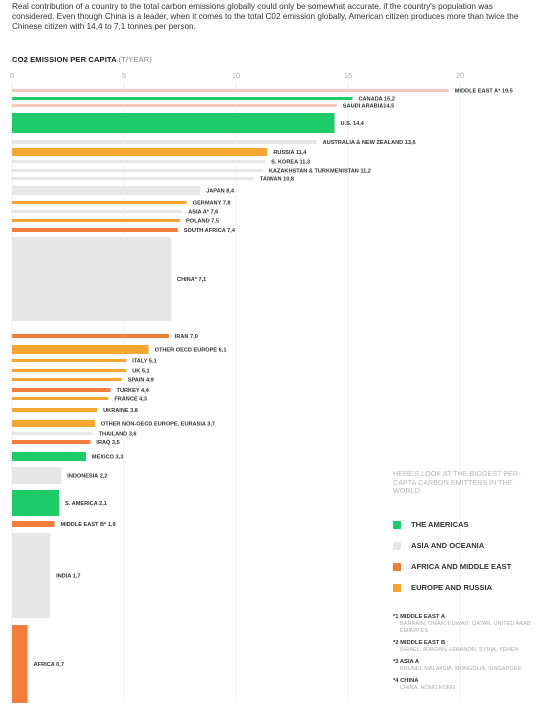 The image size is (547, 726). What do you see at coordinates (419, 643) in the screenshot?
I see `footnote-title: *2 MIDDLE EAST B` at bounding box center [419, 643].